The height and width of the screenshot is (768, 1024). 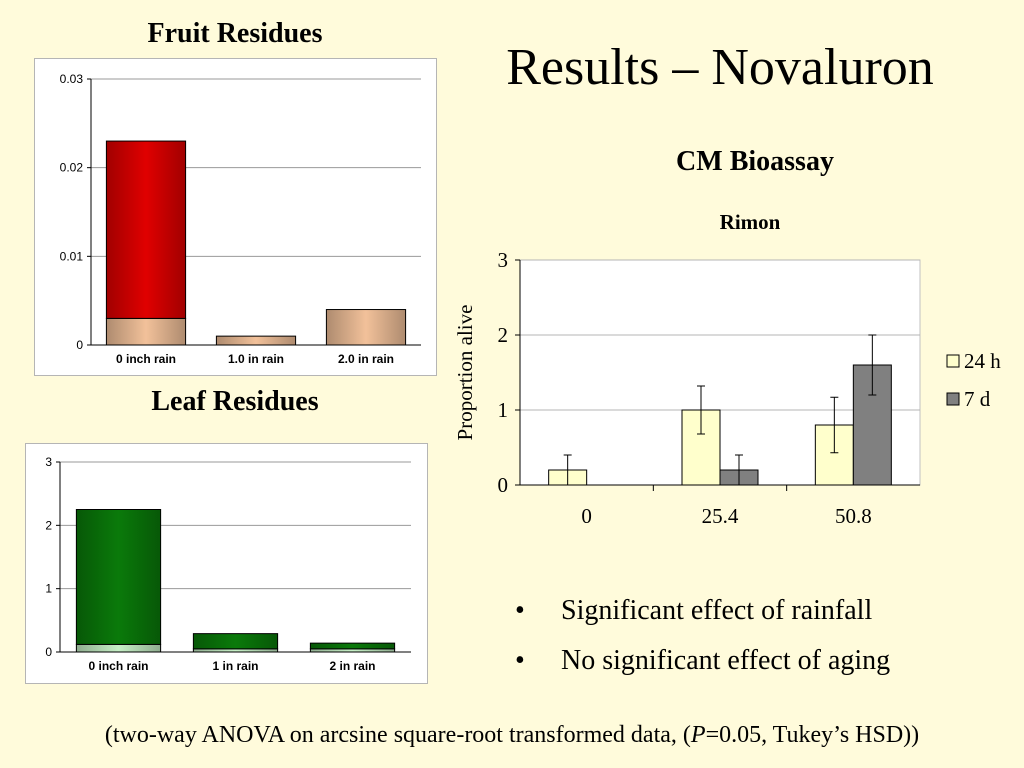 What do you see at coordinates (698, 735) in the screenshot?
I see `footnote-p: P` at bounding box center [698, 735].